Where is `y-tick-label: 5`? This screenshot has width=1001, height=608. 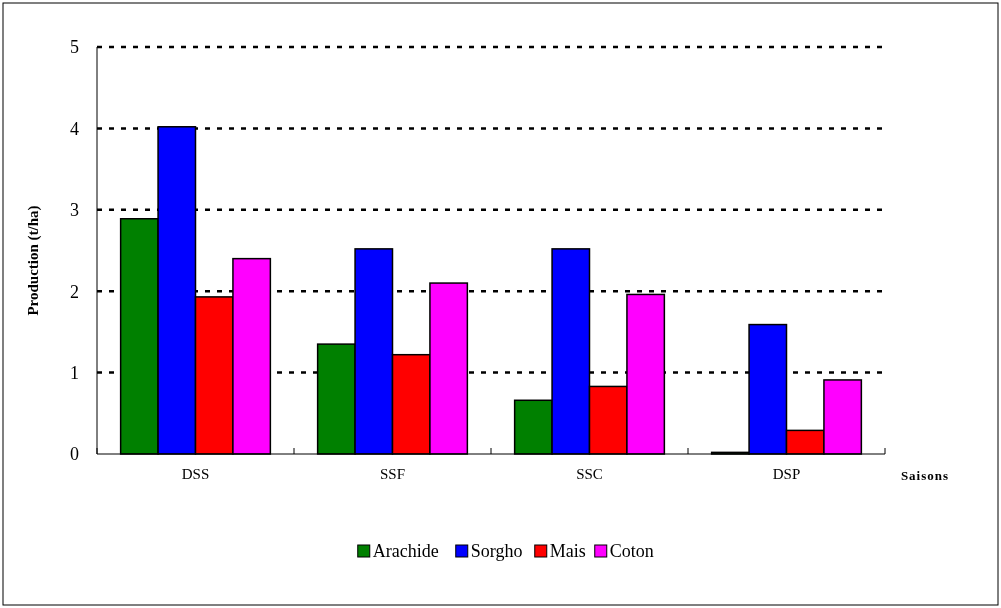 y-tick-label: 5 is located at coordinates (74, 47).